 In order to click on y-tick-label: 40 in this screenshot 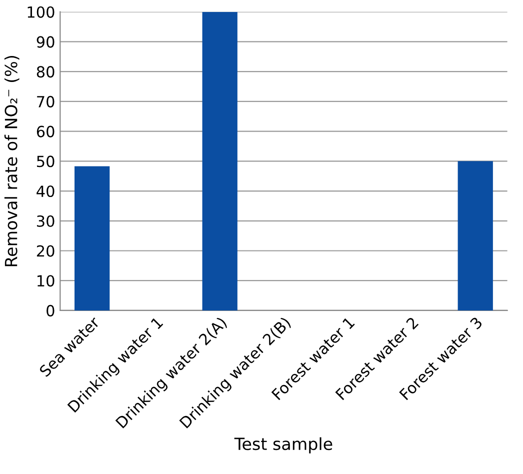, I will do `click(45, 191)`.